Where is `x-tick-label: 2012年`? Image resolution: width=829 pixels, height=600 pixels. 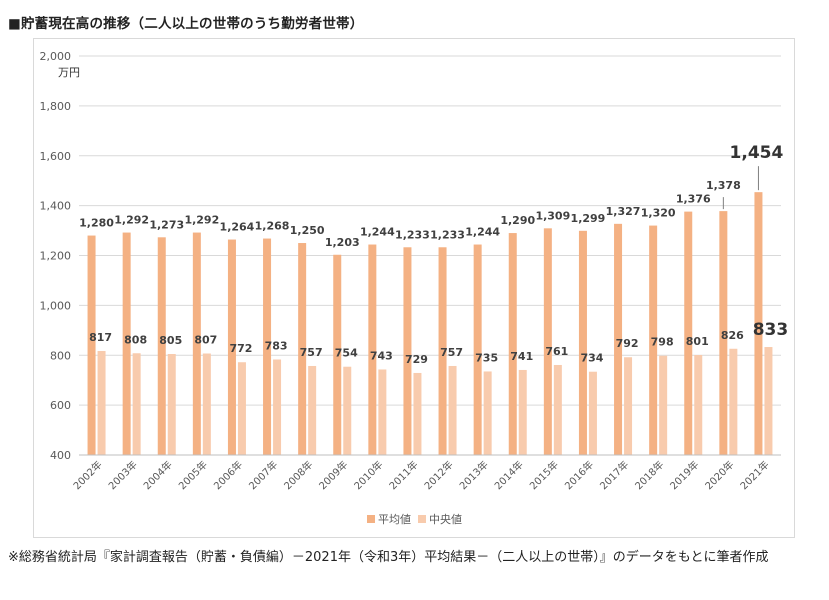
x-tick-label: 2012年 is located at coordinates (438, 475).